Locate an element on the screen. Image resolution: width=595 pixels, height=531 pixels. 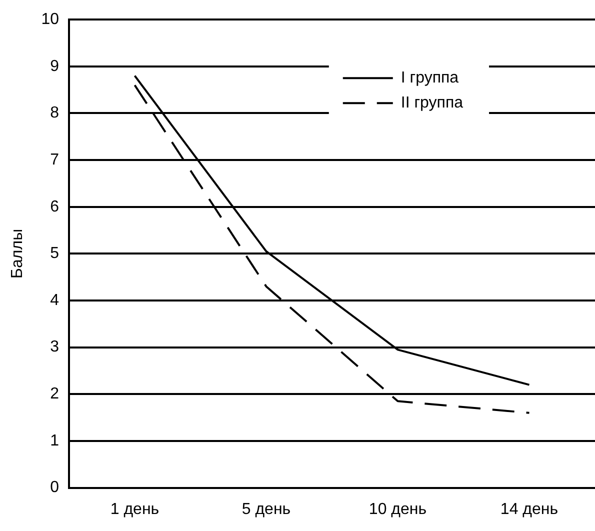
y-axis-title: Баллы is located at coordinates (17, 253).